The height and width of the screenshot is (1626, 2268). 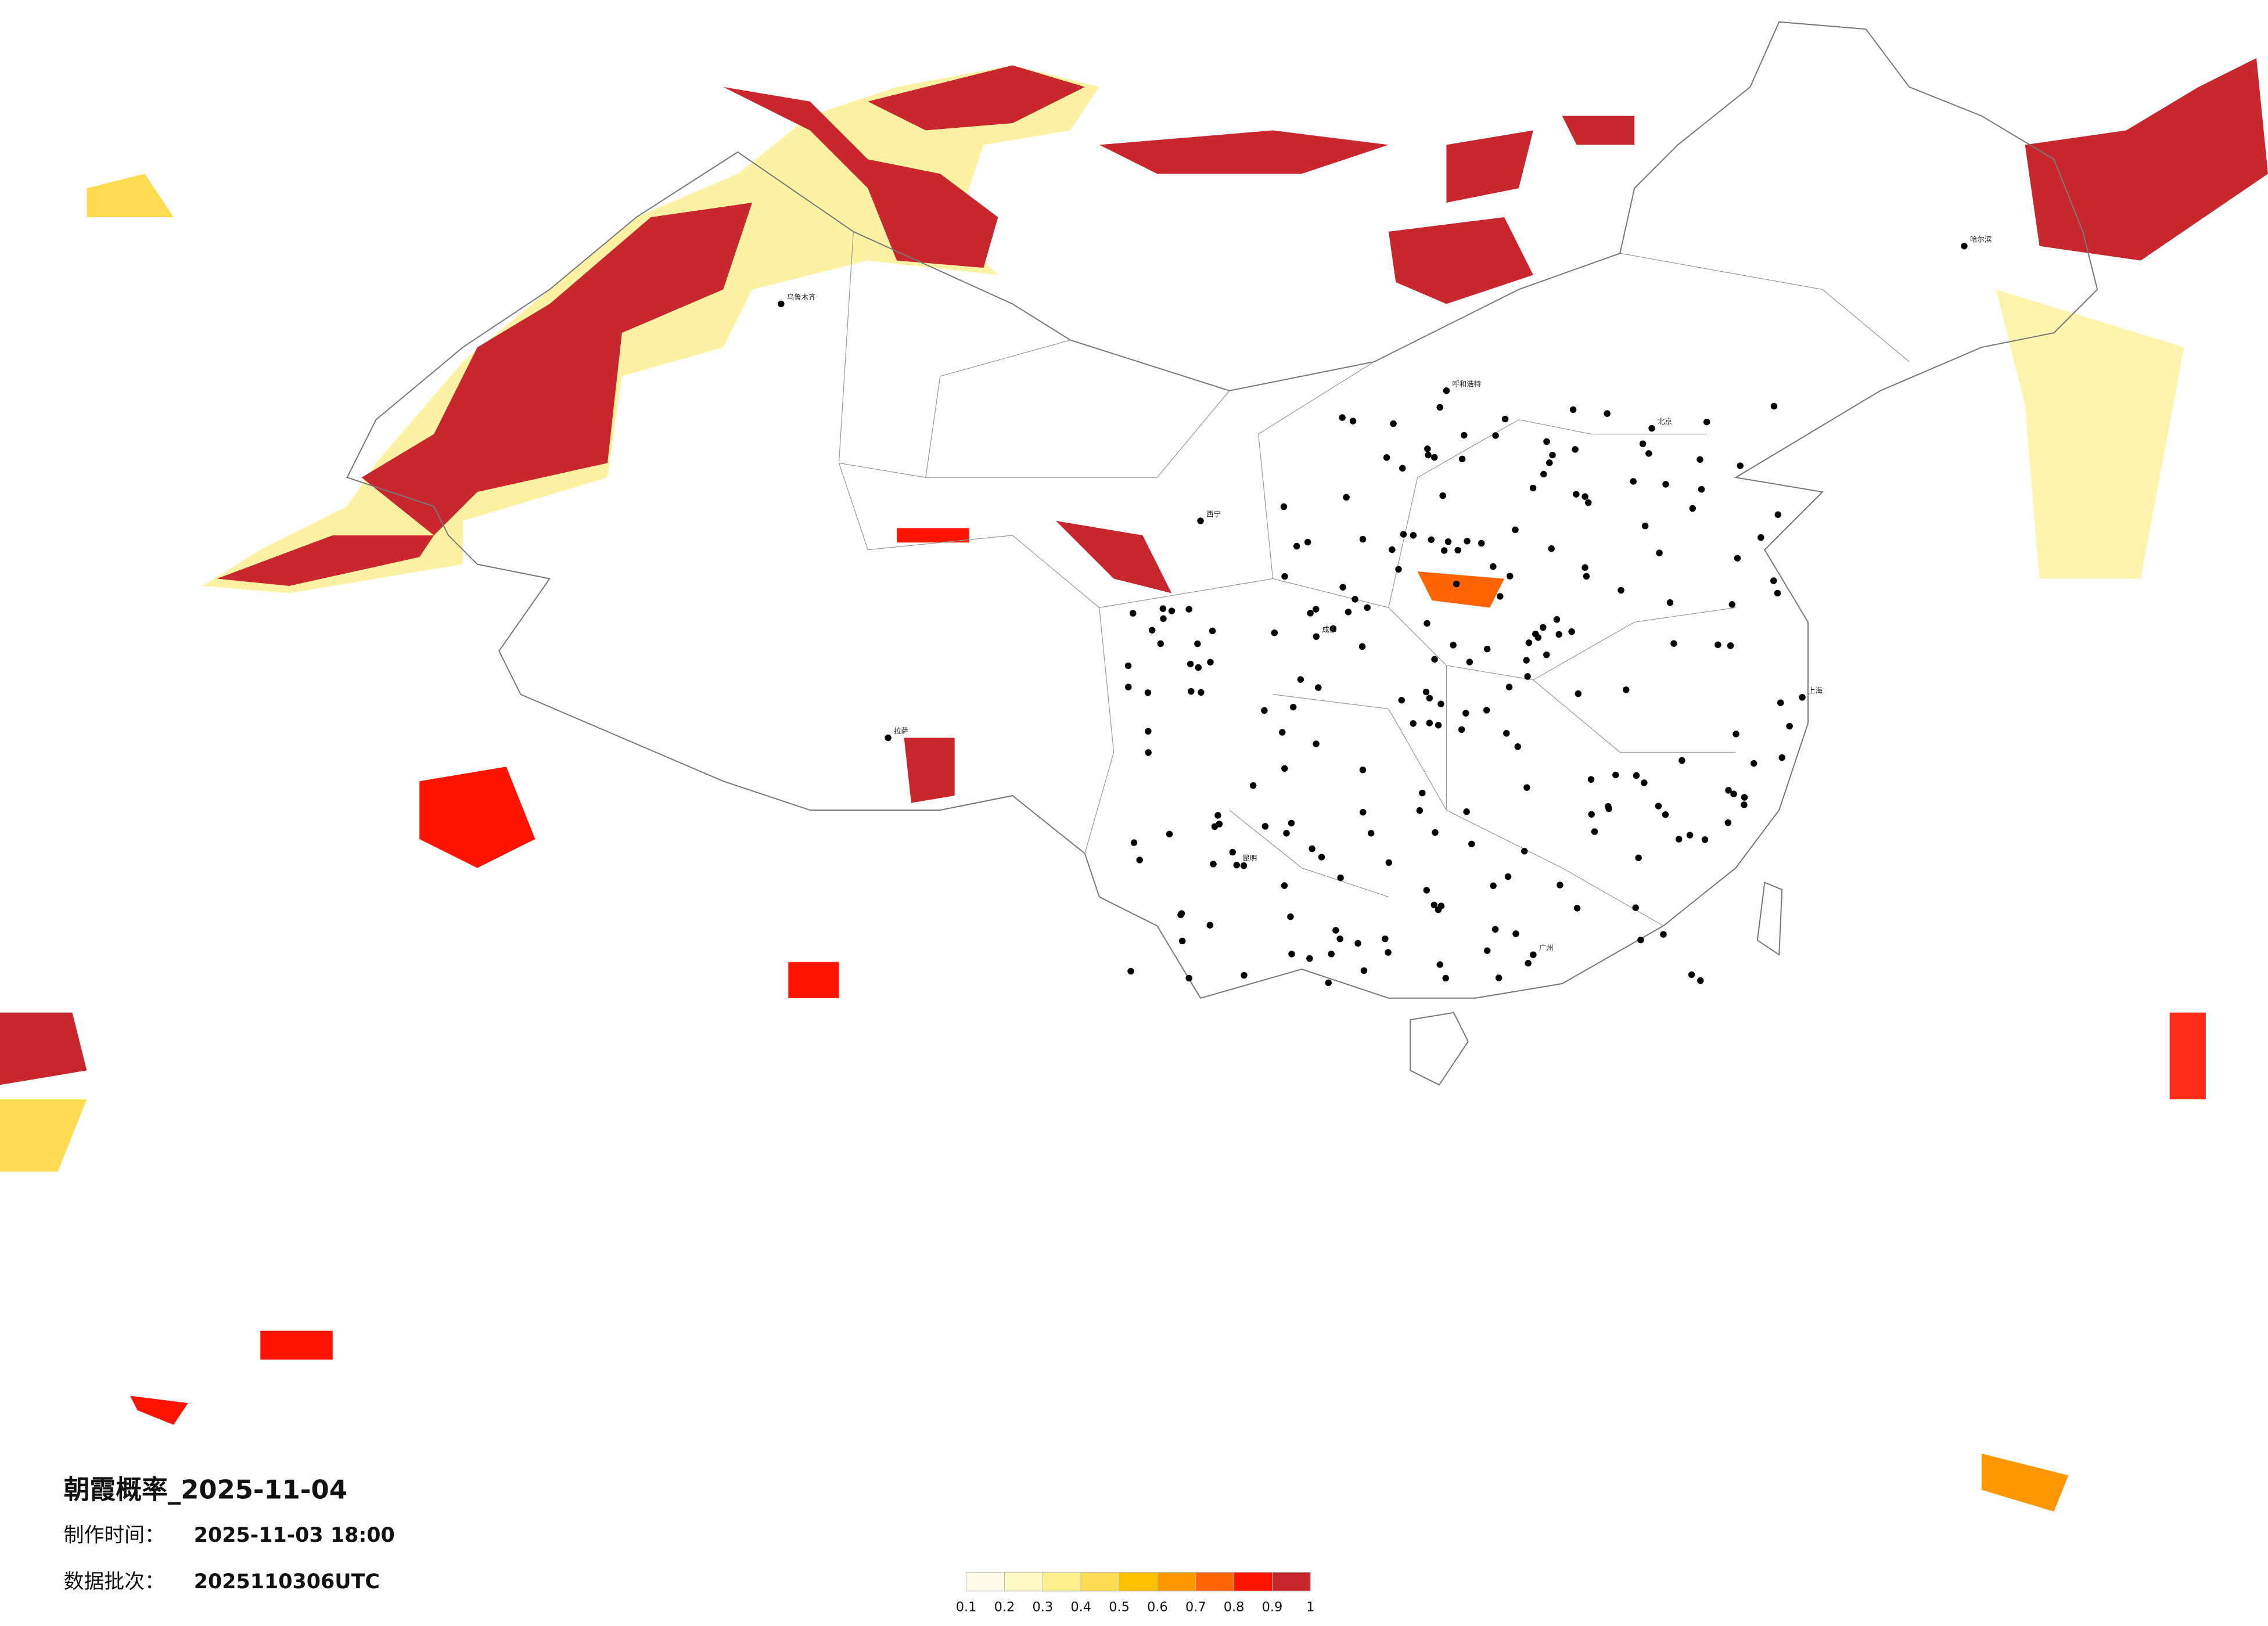 I want to click on colorbar-tick-label: 0.3, so click(x=1043, y=1607).